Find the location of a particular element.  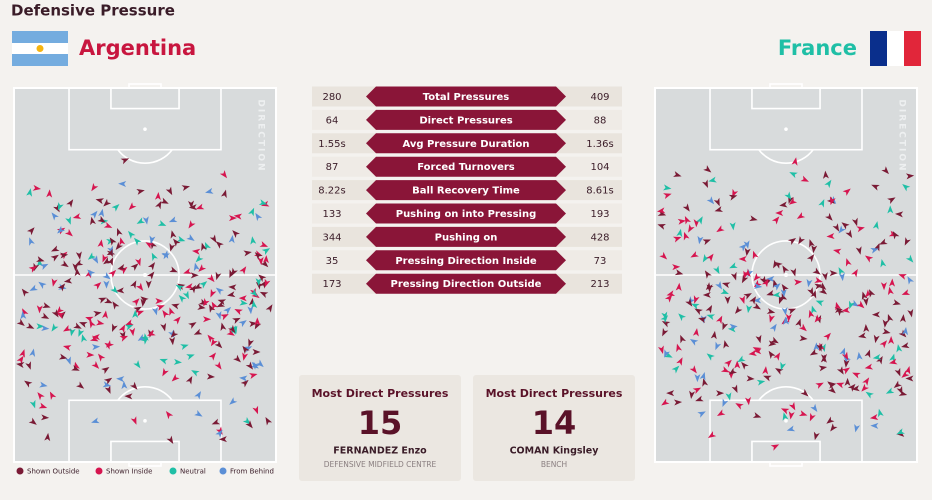

flag-sun is located at coordinates (40, 48).